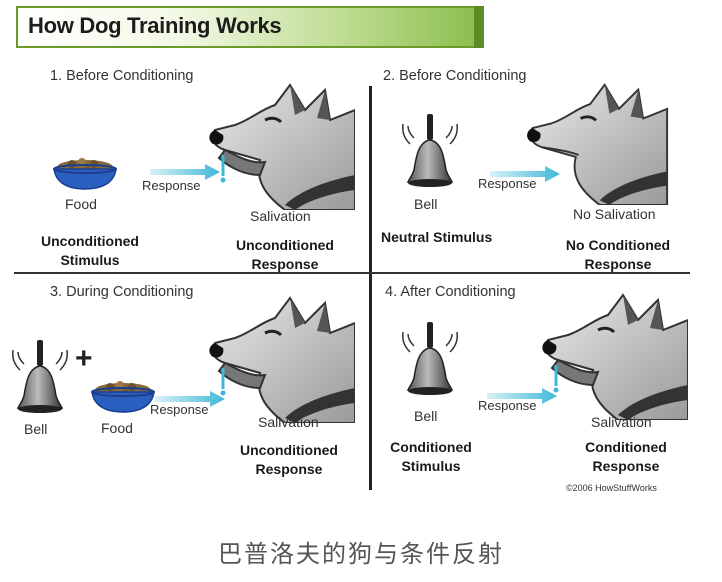 The height and width of the screenshot is (582, 722). Describe the element at coordinates (155, 25) in the screenshot. I see `page-title: How Dog Training Works` at that location.